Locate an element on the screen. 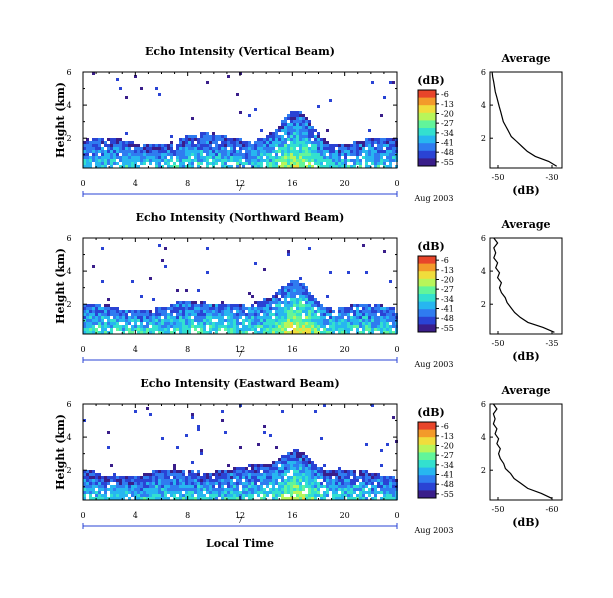  x-tick-label: 8 is located at coordinates (187, 183).